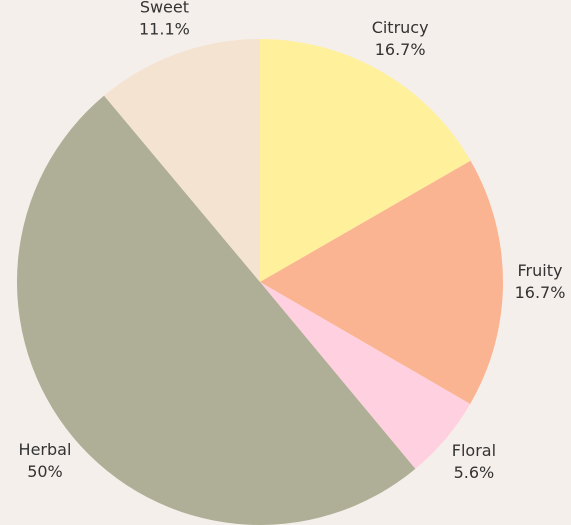 This screenshot has width=571, height=525. Describe the element at coordinates (45, 449) in the screenshot. I see `slice-label: Herbal` at that location.